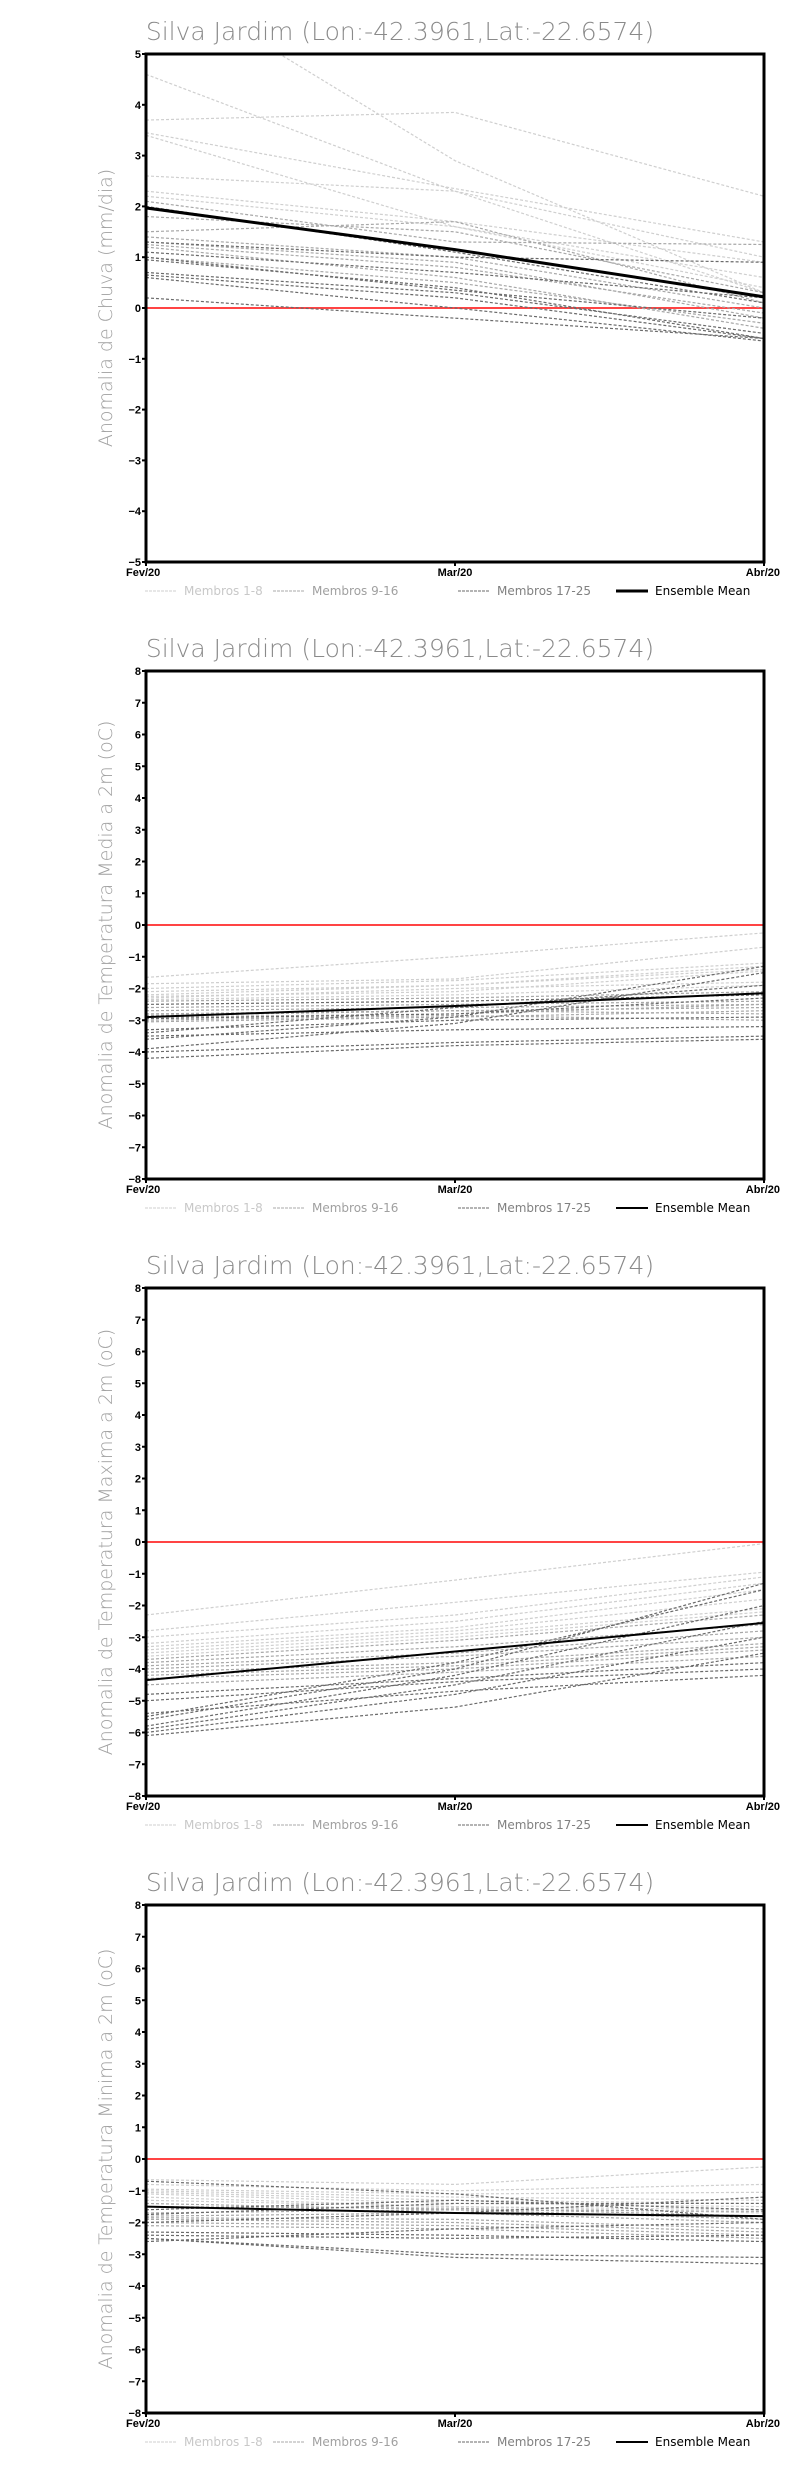 This screenshot has height=2472, width=800. I want to click on x-tick-label: Mar/20, so click(455, 1190).